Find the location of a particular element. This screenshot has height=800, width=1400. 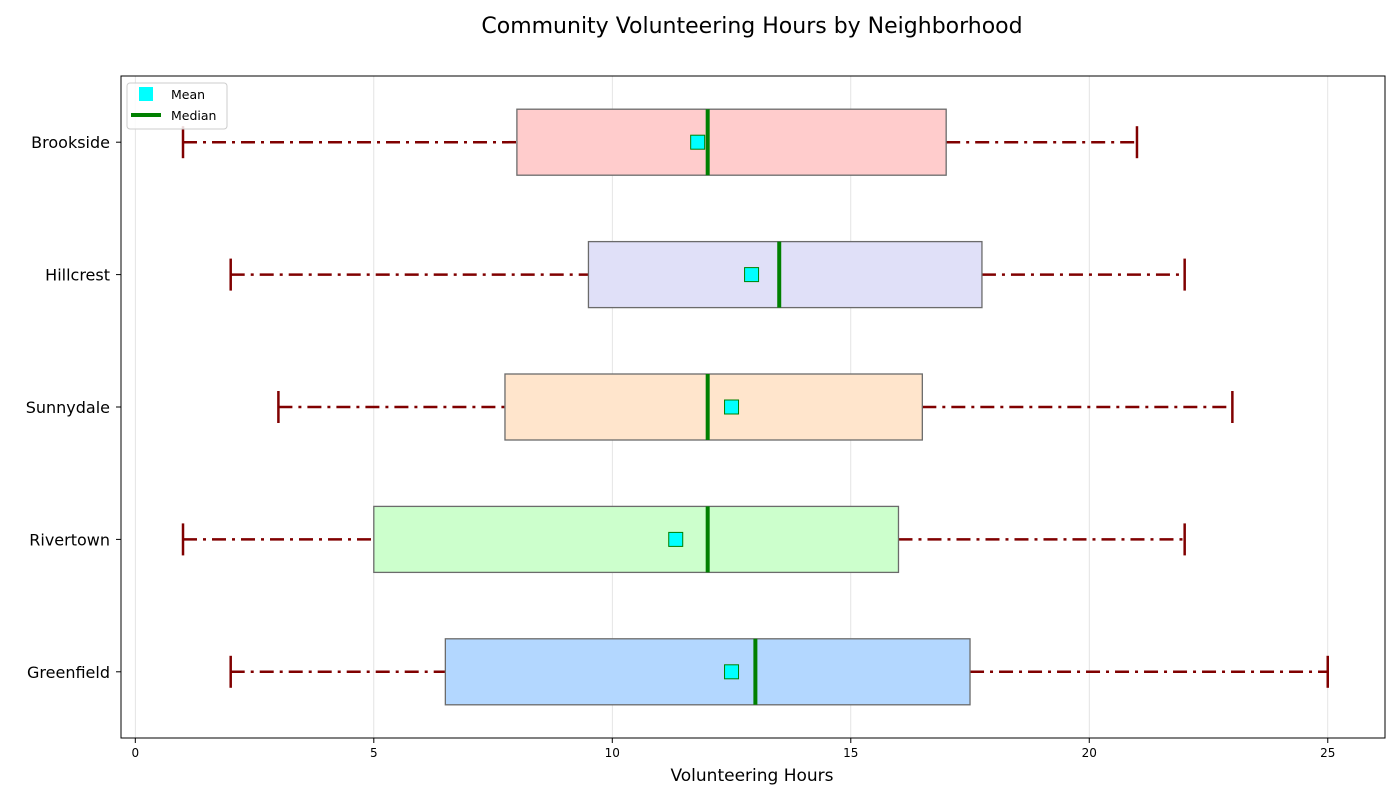

x-tick-label: 15 is located at coordinates (850, 753).